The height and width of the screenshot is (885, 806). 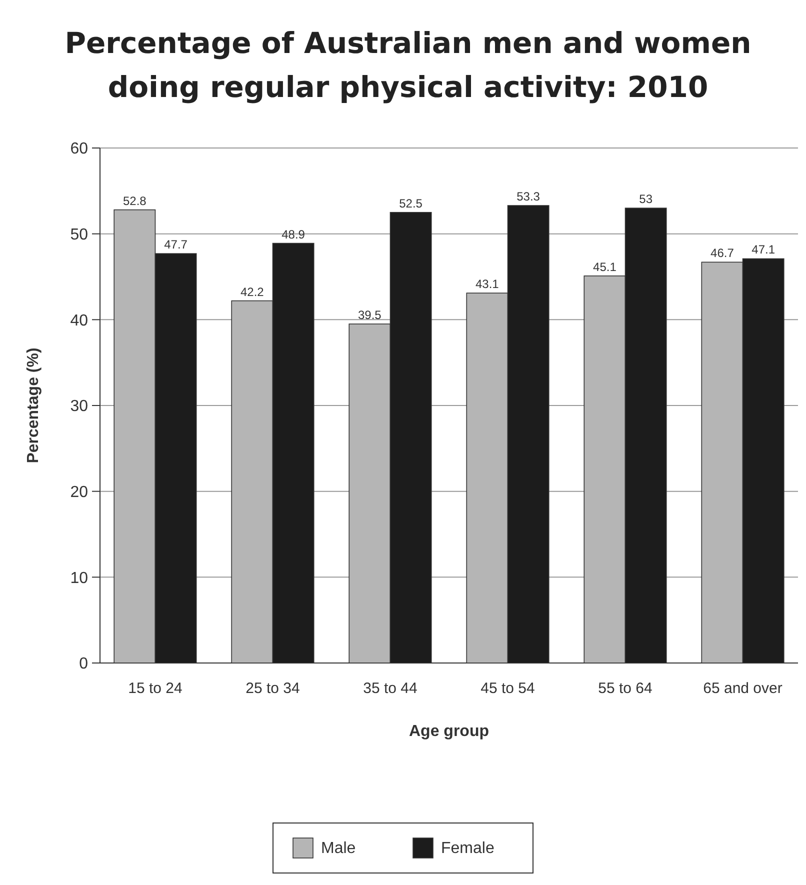 I want to click on y-tick-label: 0, so click(x=83, y=664).